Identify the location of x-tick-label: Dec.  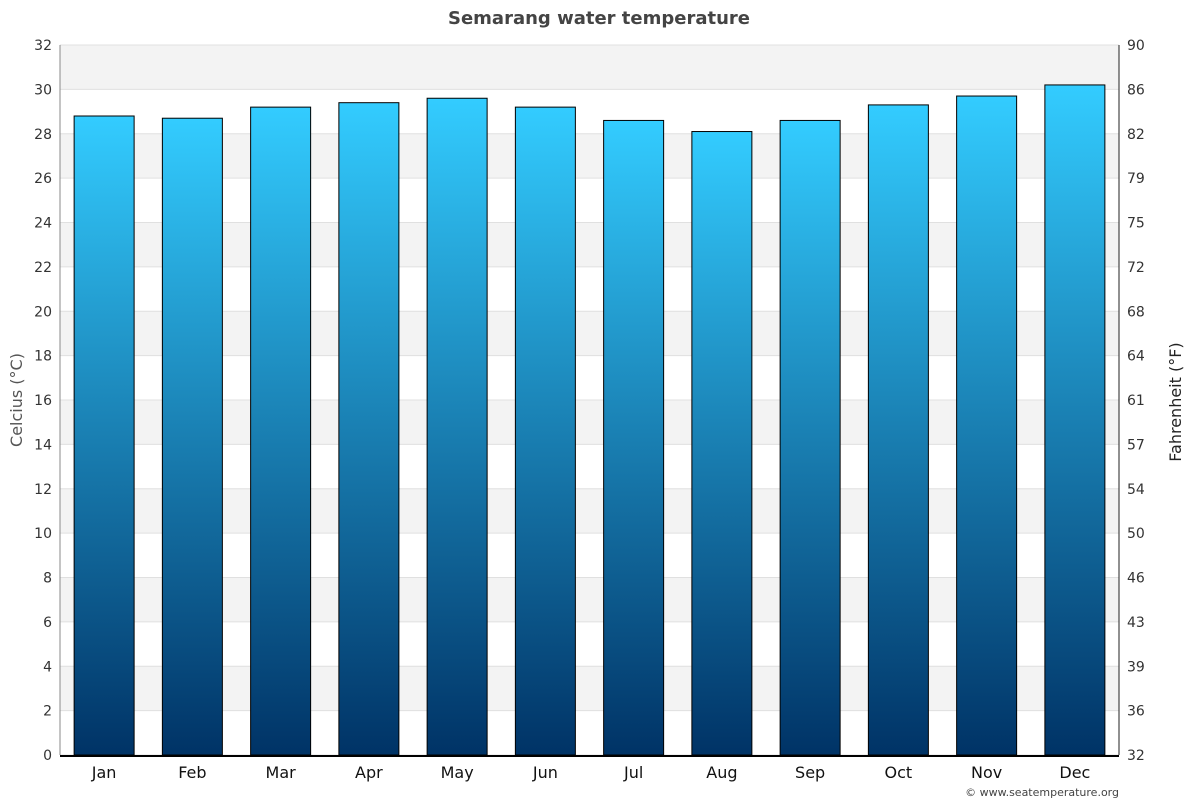
(1074, 772).